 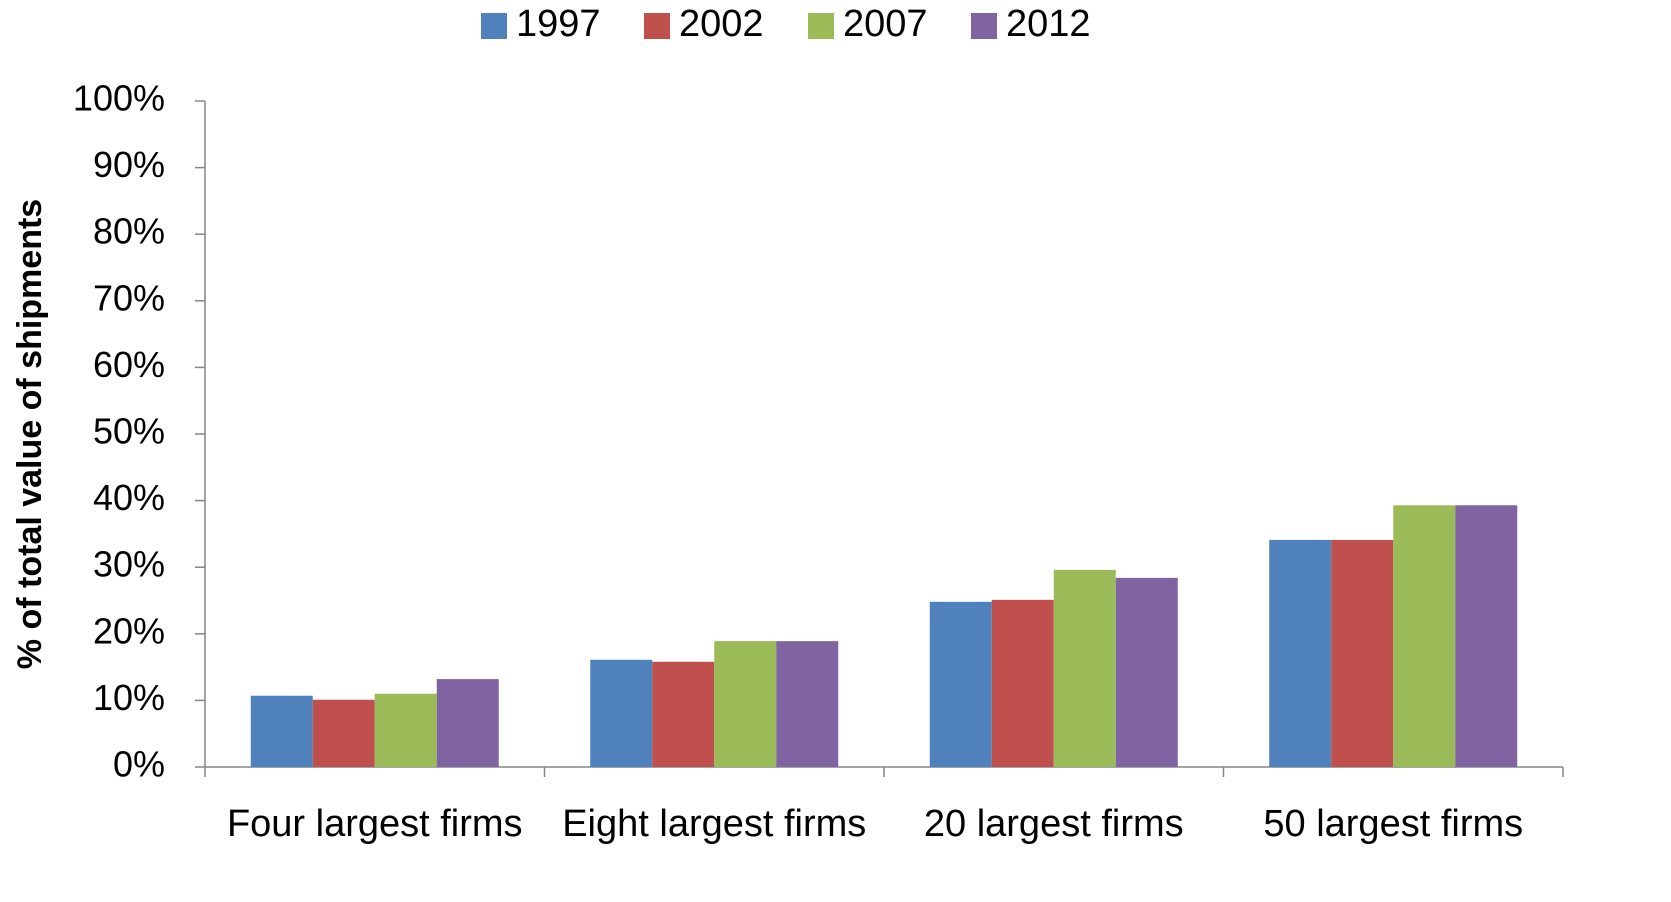 I want to click on y-tick-label: 0%, so click(x=139, y=764).